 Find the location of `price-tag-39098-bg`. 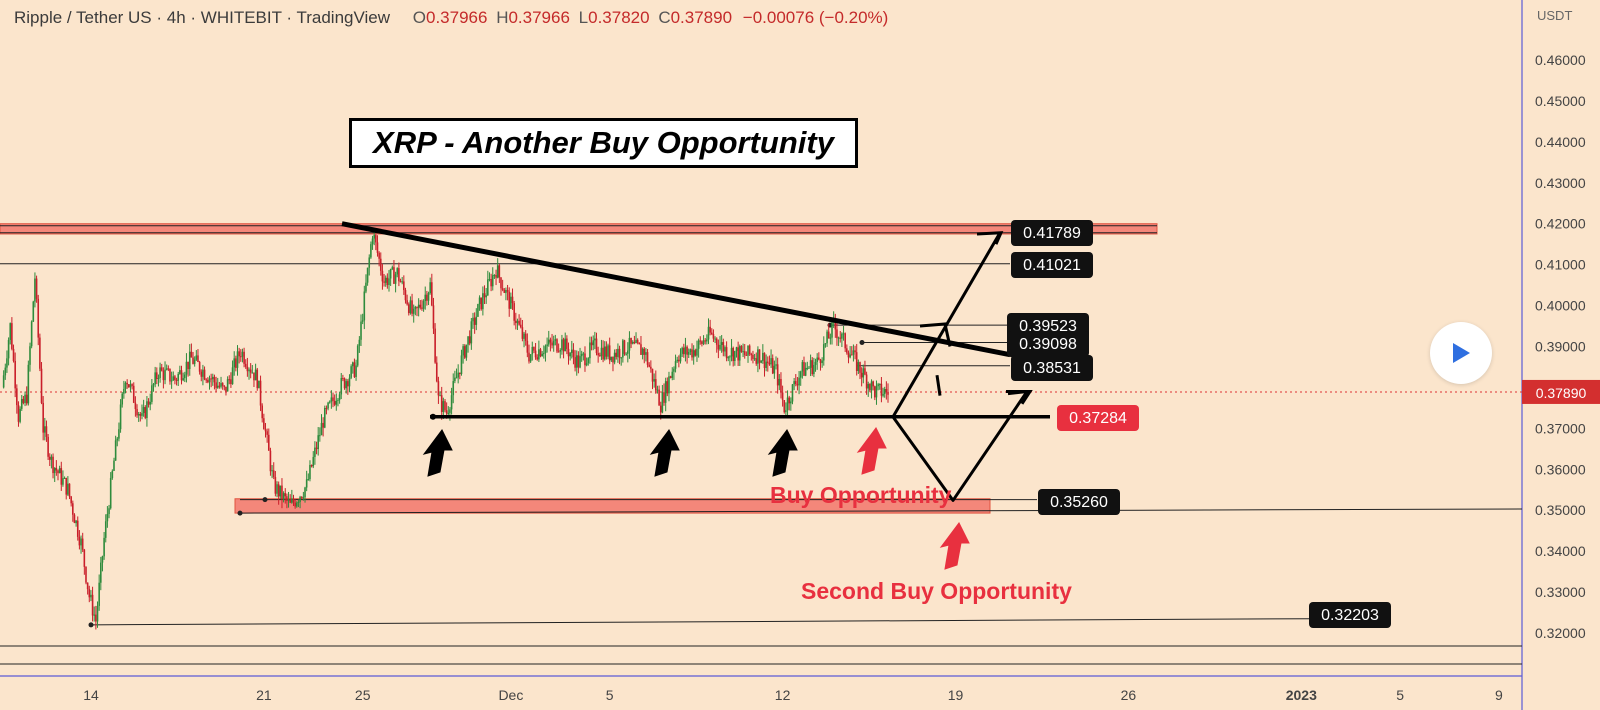

price-tag-39098-bg is located at coordinates (1048, 344).